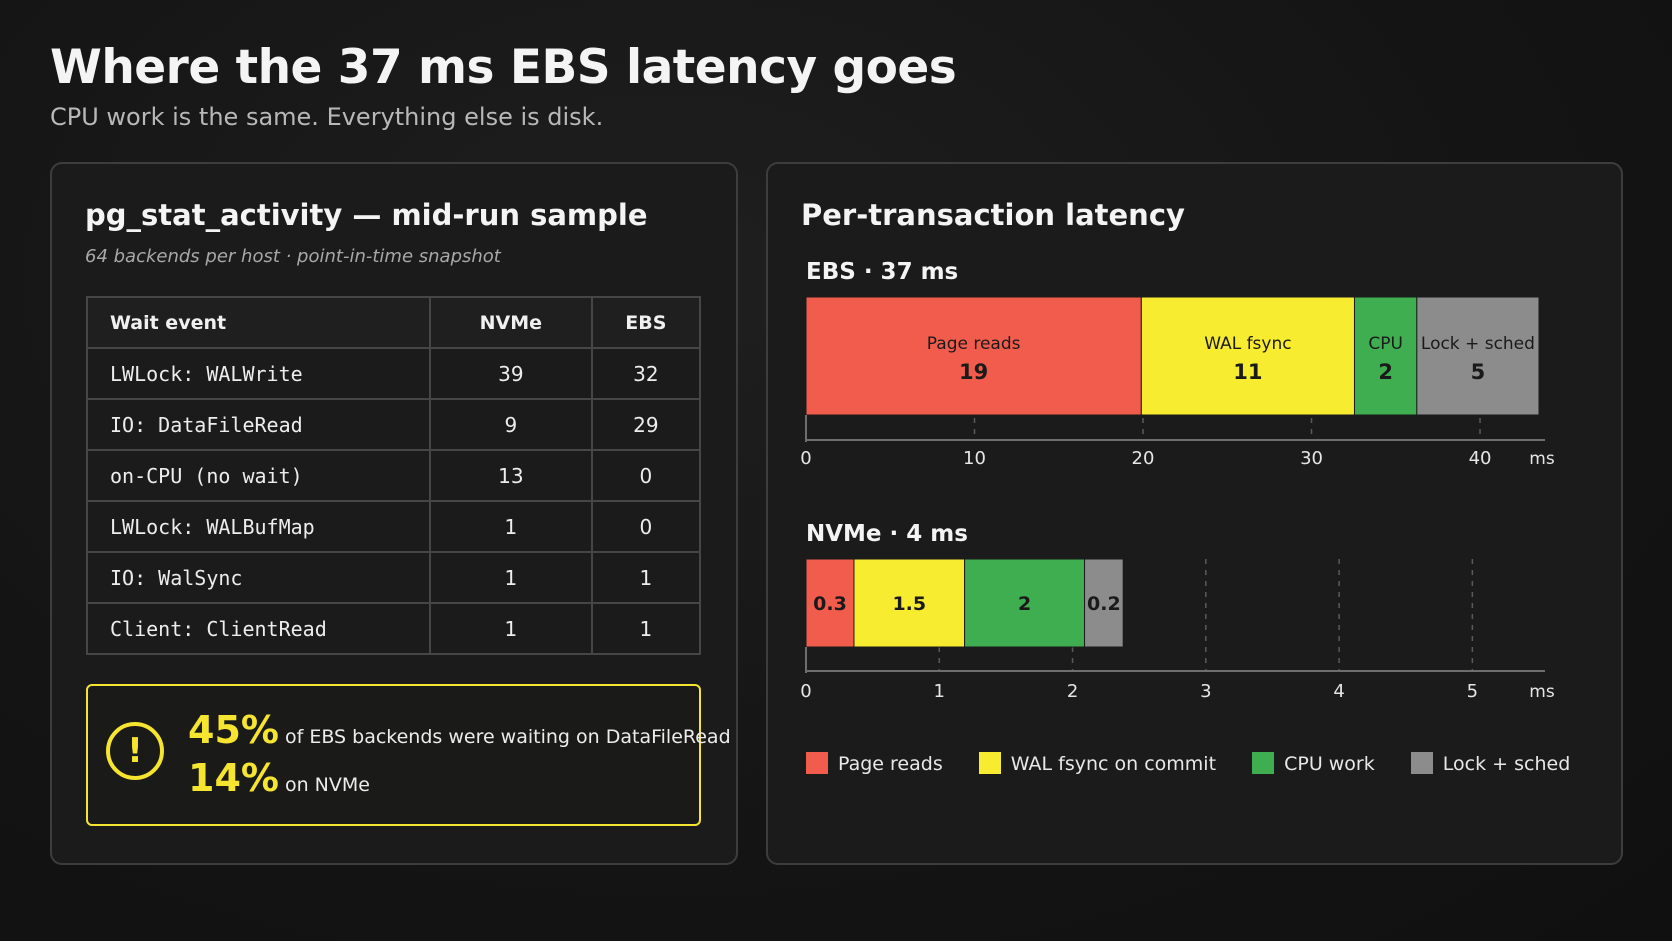  What do you see at coordinates (805, 458) in the screenshot?
I see `ebs-tick-label: 0` at bounding box center [805, 458].